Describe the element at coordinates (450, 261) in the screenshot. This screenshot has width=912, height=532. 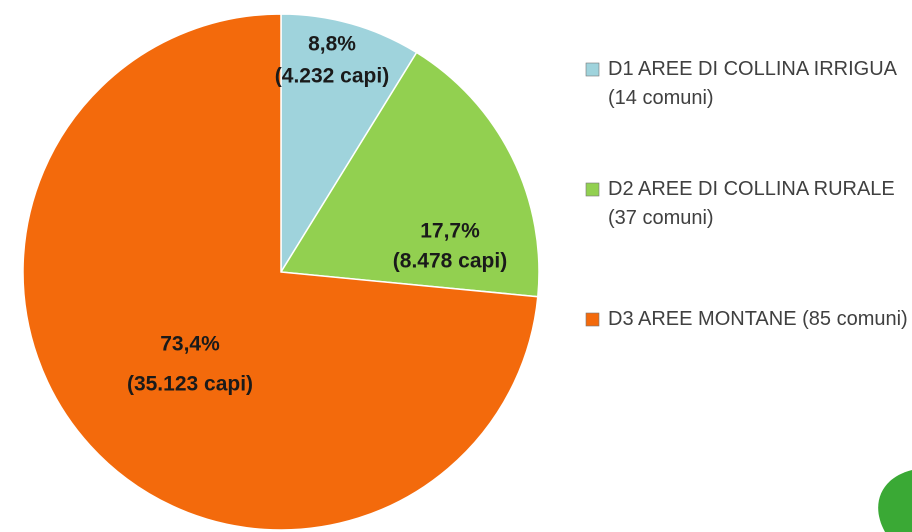
I see `slice-count-label: (8.478 capi)` at that location.